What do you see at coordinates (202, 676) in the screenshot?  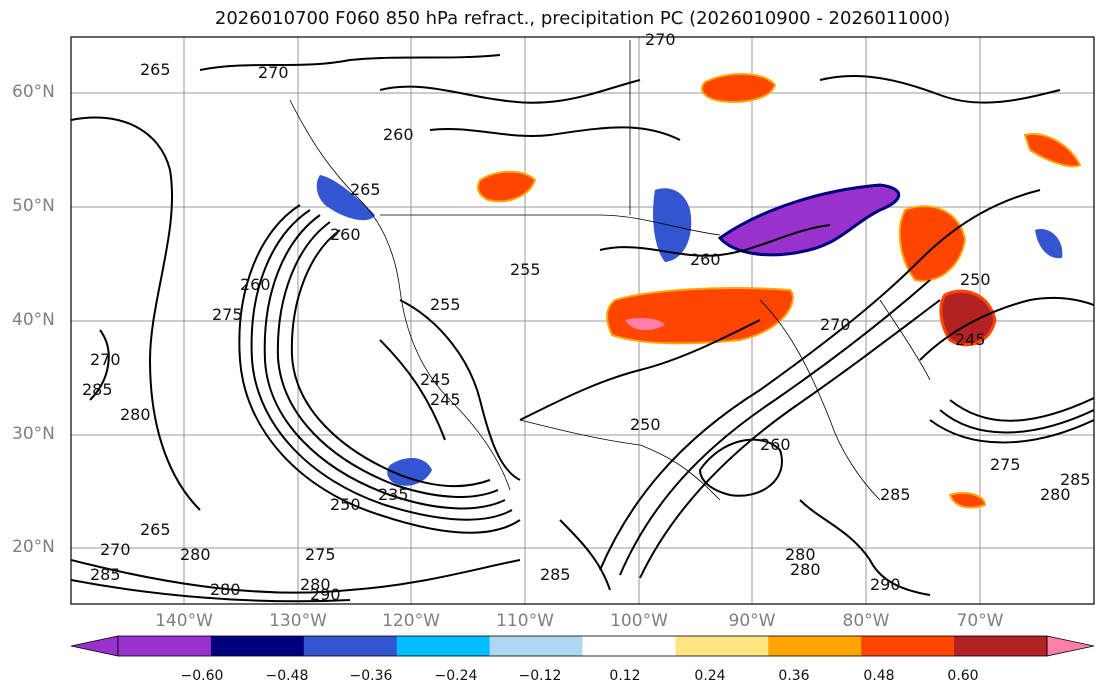 I see `colorbar-tick: −0.60` at bounding box center [202, 676].